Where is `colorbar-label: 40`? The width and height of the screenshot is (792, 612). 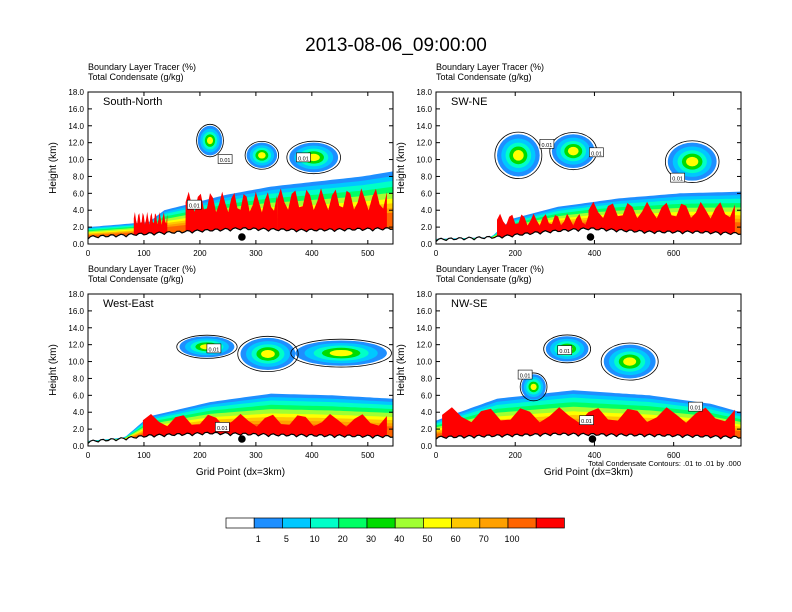
colorbar-label: 40 is located at coordinates (399, 539).